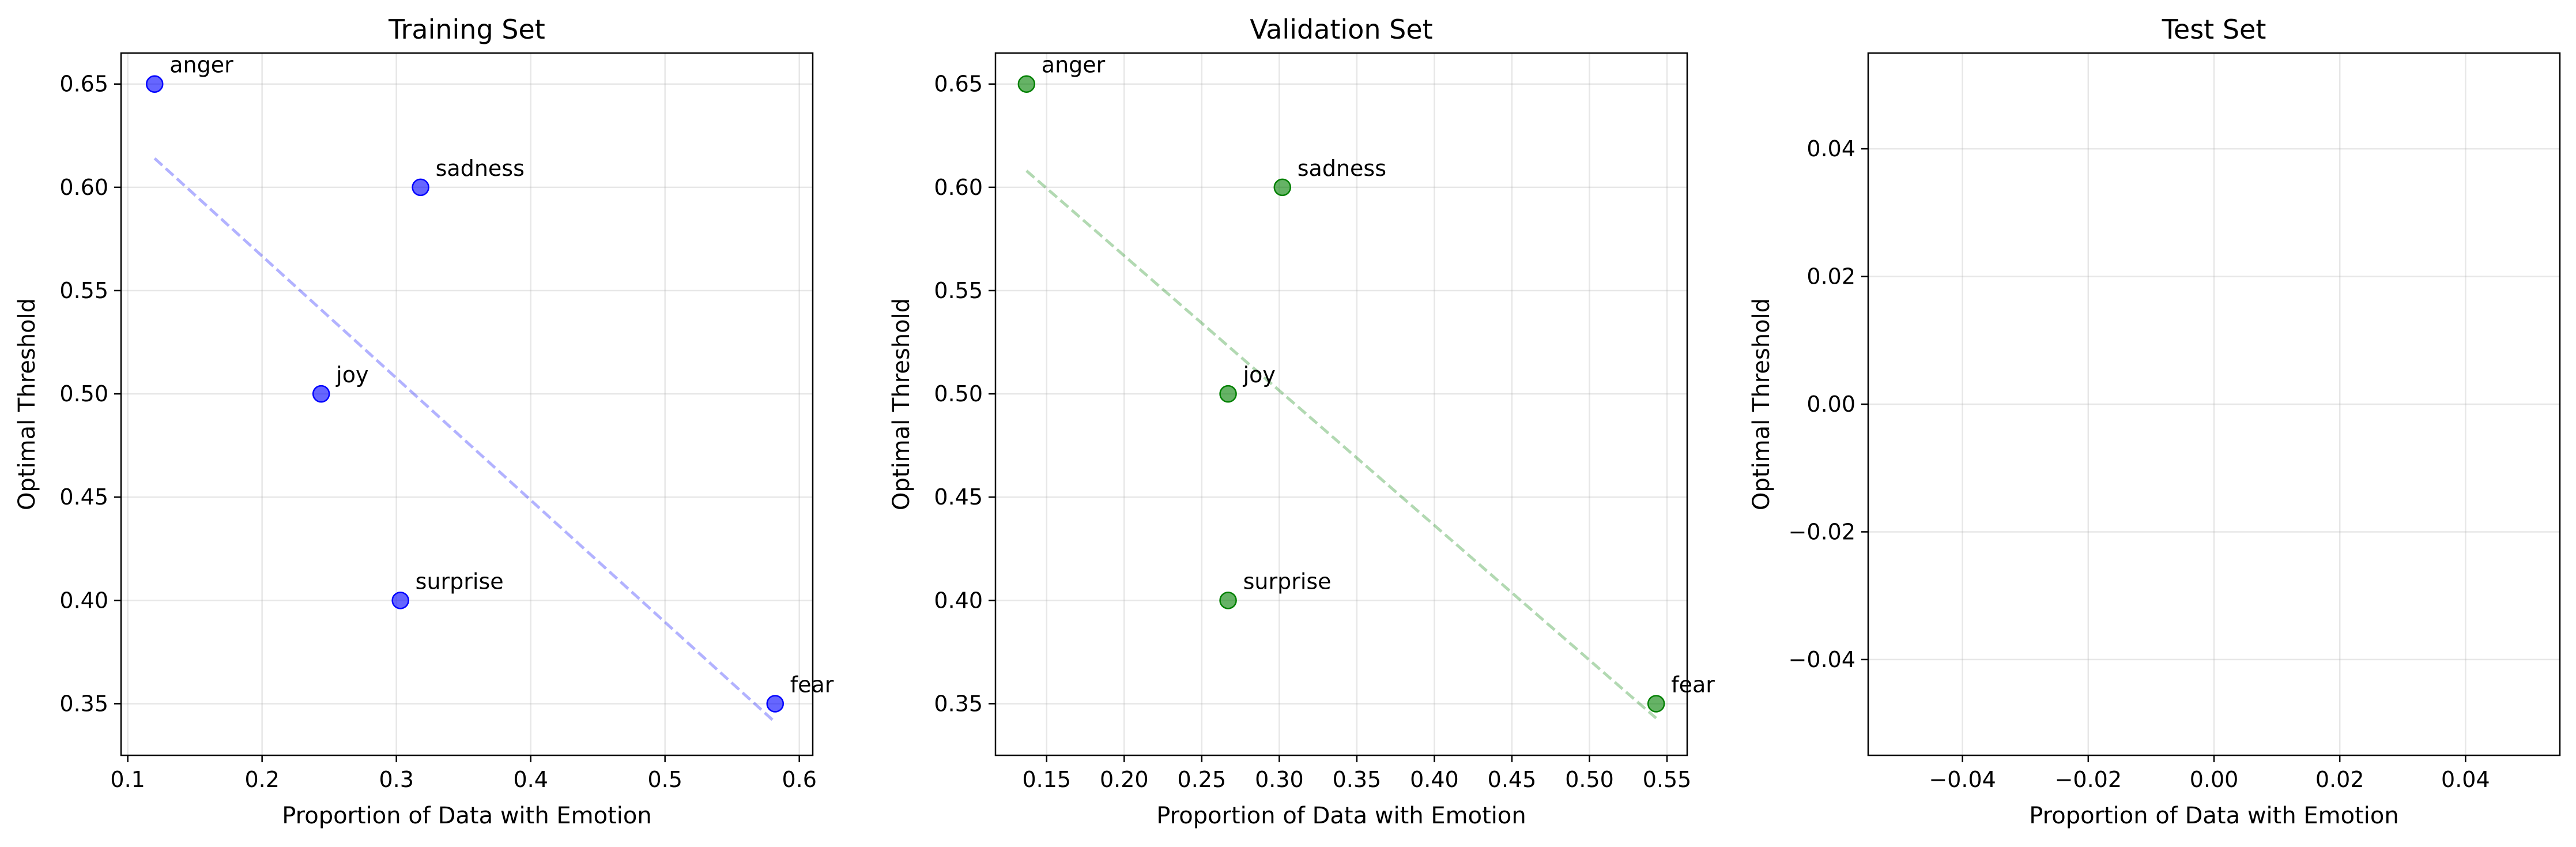  Describe the element at coordinates (664, 779) in the screenshot. I see `x-tick-label: 0.5` at that location.